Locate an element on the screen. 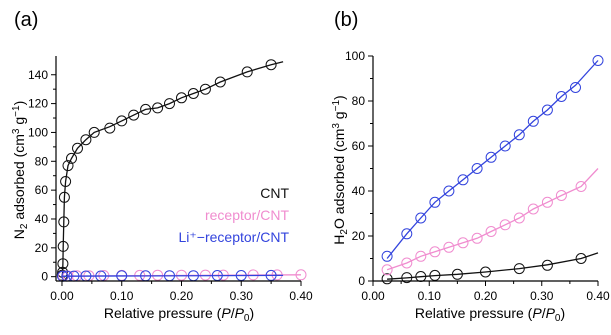  series-fit-line-receptor-cnt is located at coordinates (492, 219).